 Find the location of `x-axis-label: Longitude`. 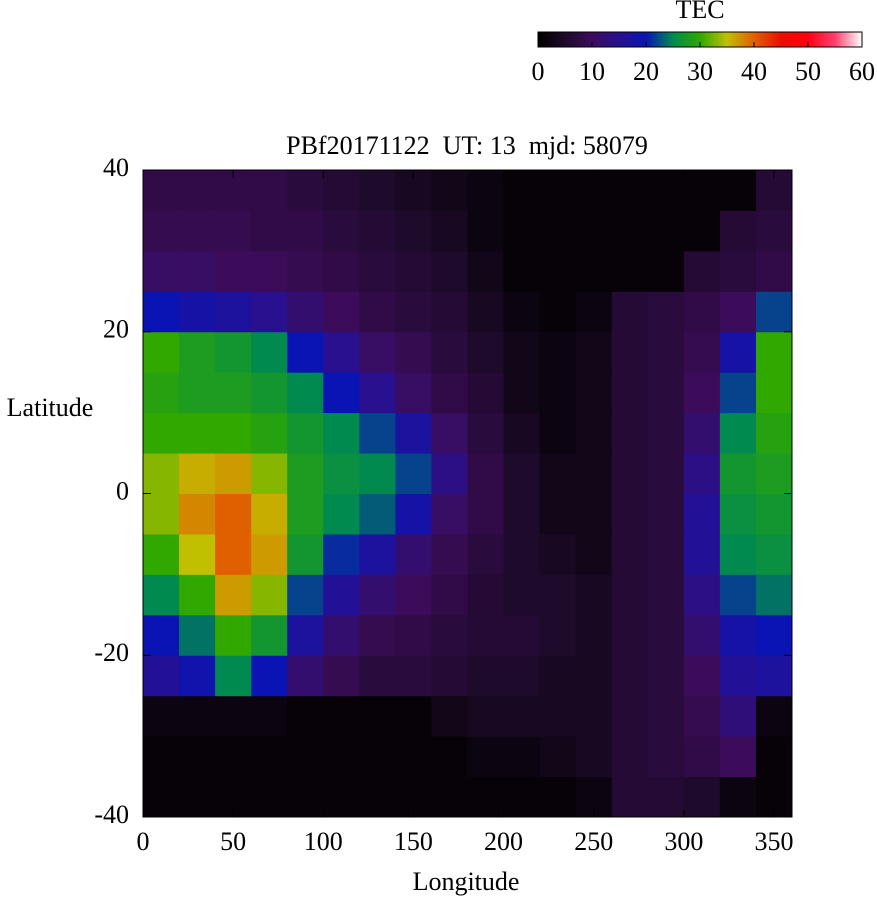

x-axis-label: Longitude is located at coordinates (466, 881).